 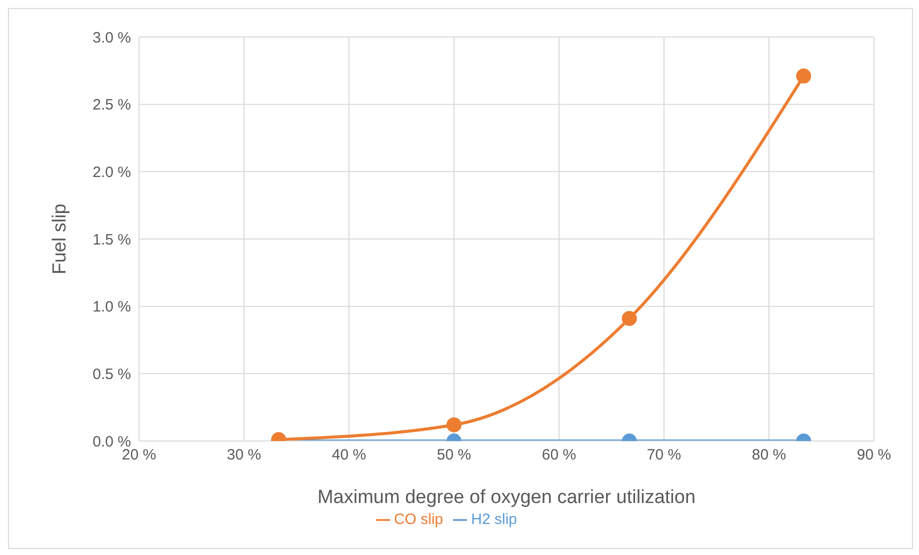 I want to click on legend-label: H2 slip, so click(x=494, y=519).